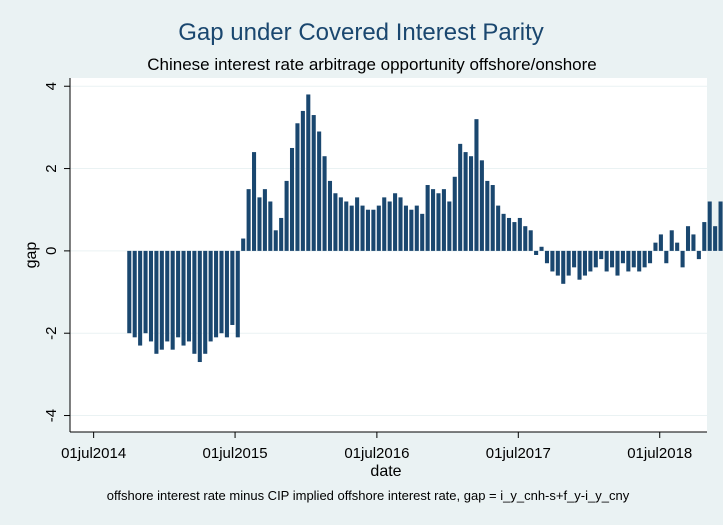  I want to click on x-tick-label: 01jul2014, so click(93, 453).